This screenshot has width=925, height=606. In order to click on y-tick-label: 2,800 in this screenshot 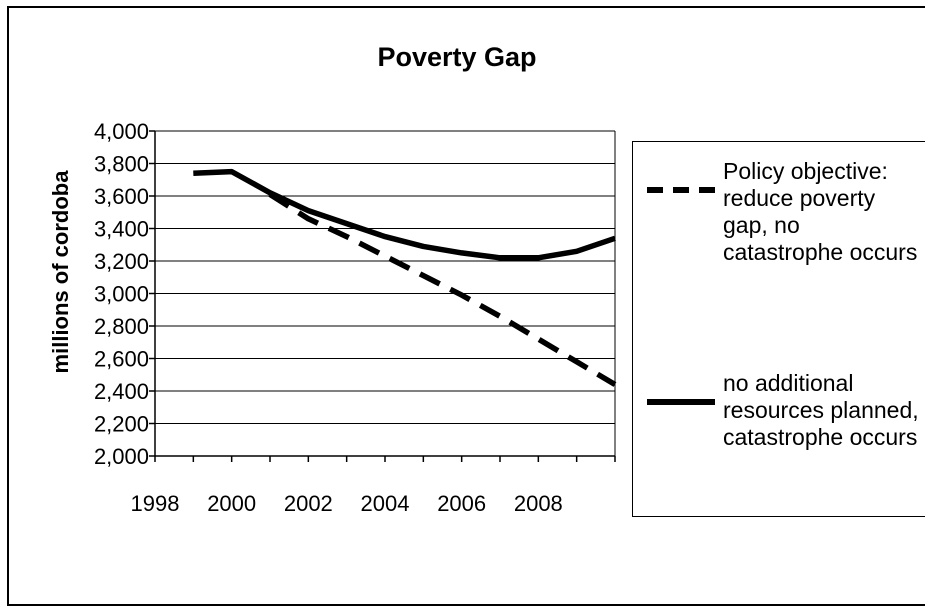, I will do `click(121, 326)`.